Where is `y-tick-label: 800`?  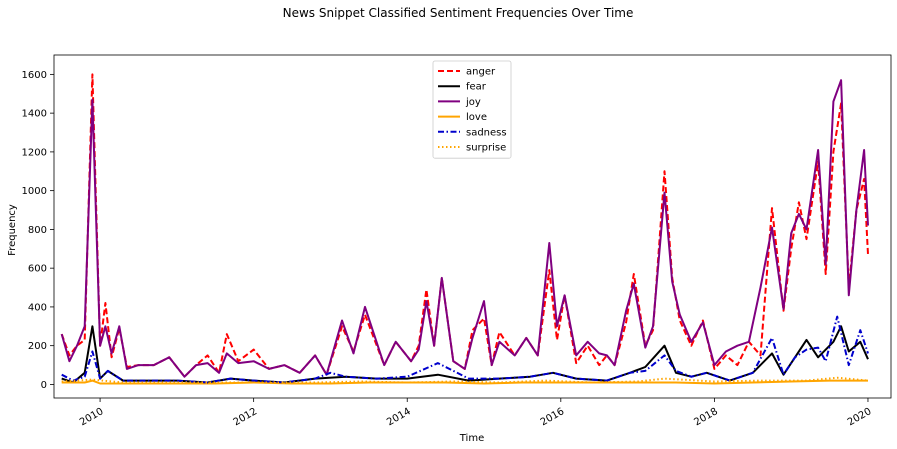
y-tick-label: 800 is located at coordinates (37, 230).